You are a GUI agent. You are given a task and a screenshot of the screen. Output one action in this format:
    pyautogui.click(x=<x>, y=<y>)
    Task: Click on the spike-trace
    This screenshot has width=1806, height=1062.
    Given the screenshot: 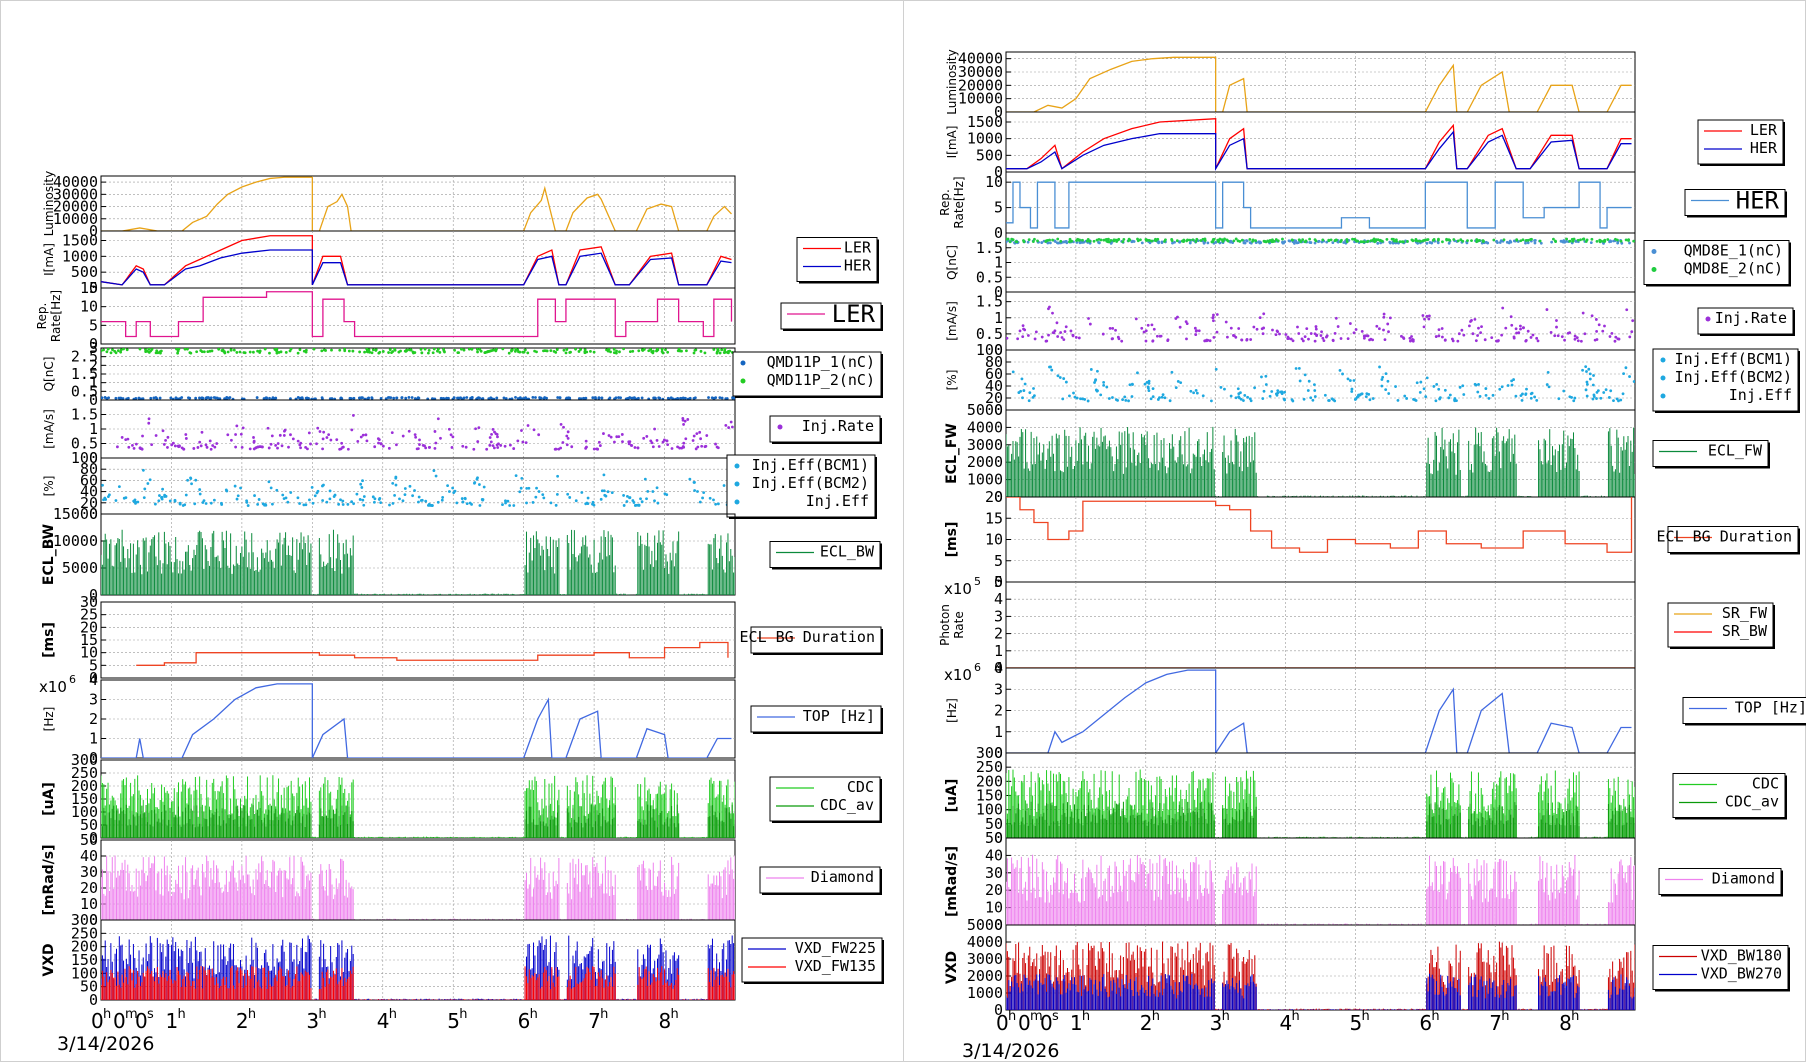 What is the action you would take?
    pyautogui.click(x=1320, y=889)
    